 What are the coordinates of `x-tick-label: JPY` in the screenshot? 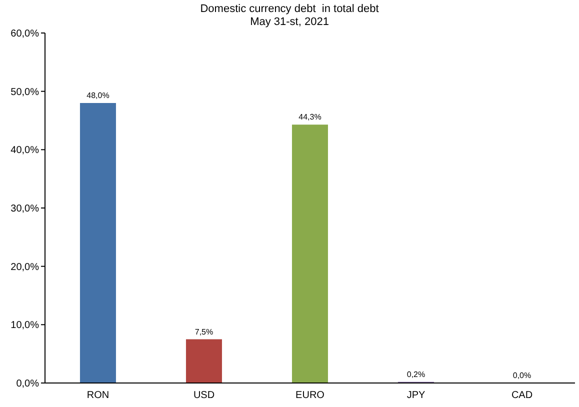 It's located at (416, 396).